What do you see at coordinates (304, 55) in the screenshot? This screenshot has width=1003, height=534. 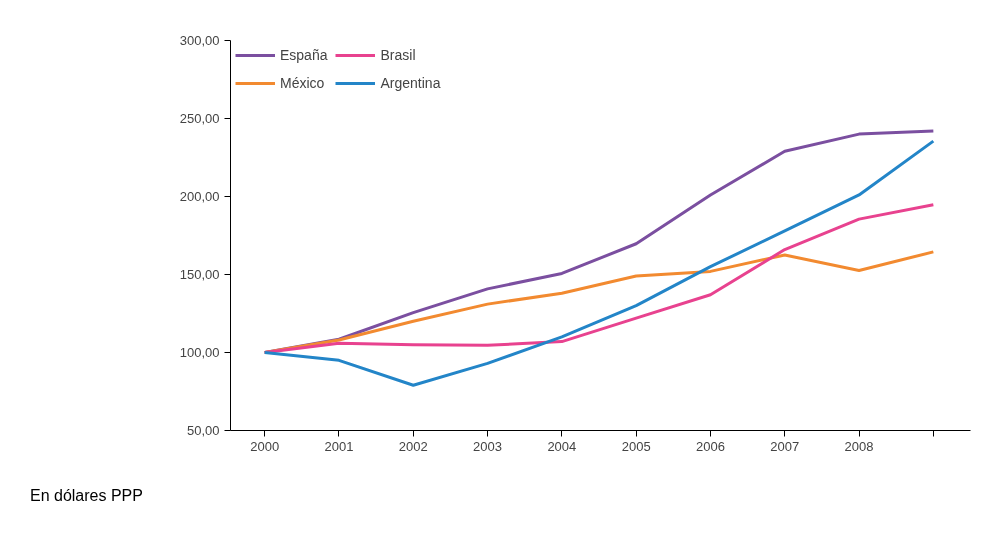 I see `legend-label: España` at bounding box center [304, 55].